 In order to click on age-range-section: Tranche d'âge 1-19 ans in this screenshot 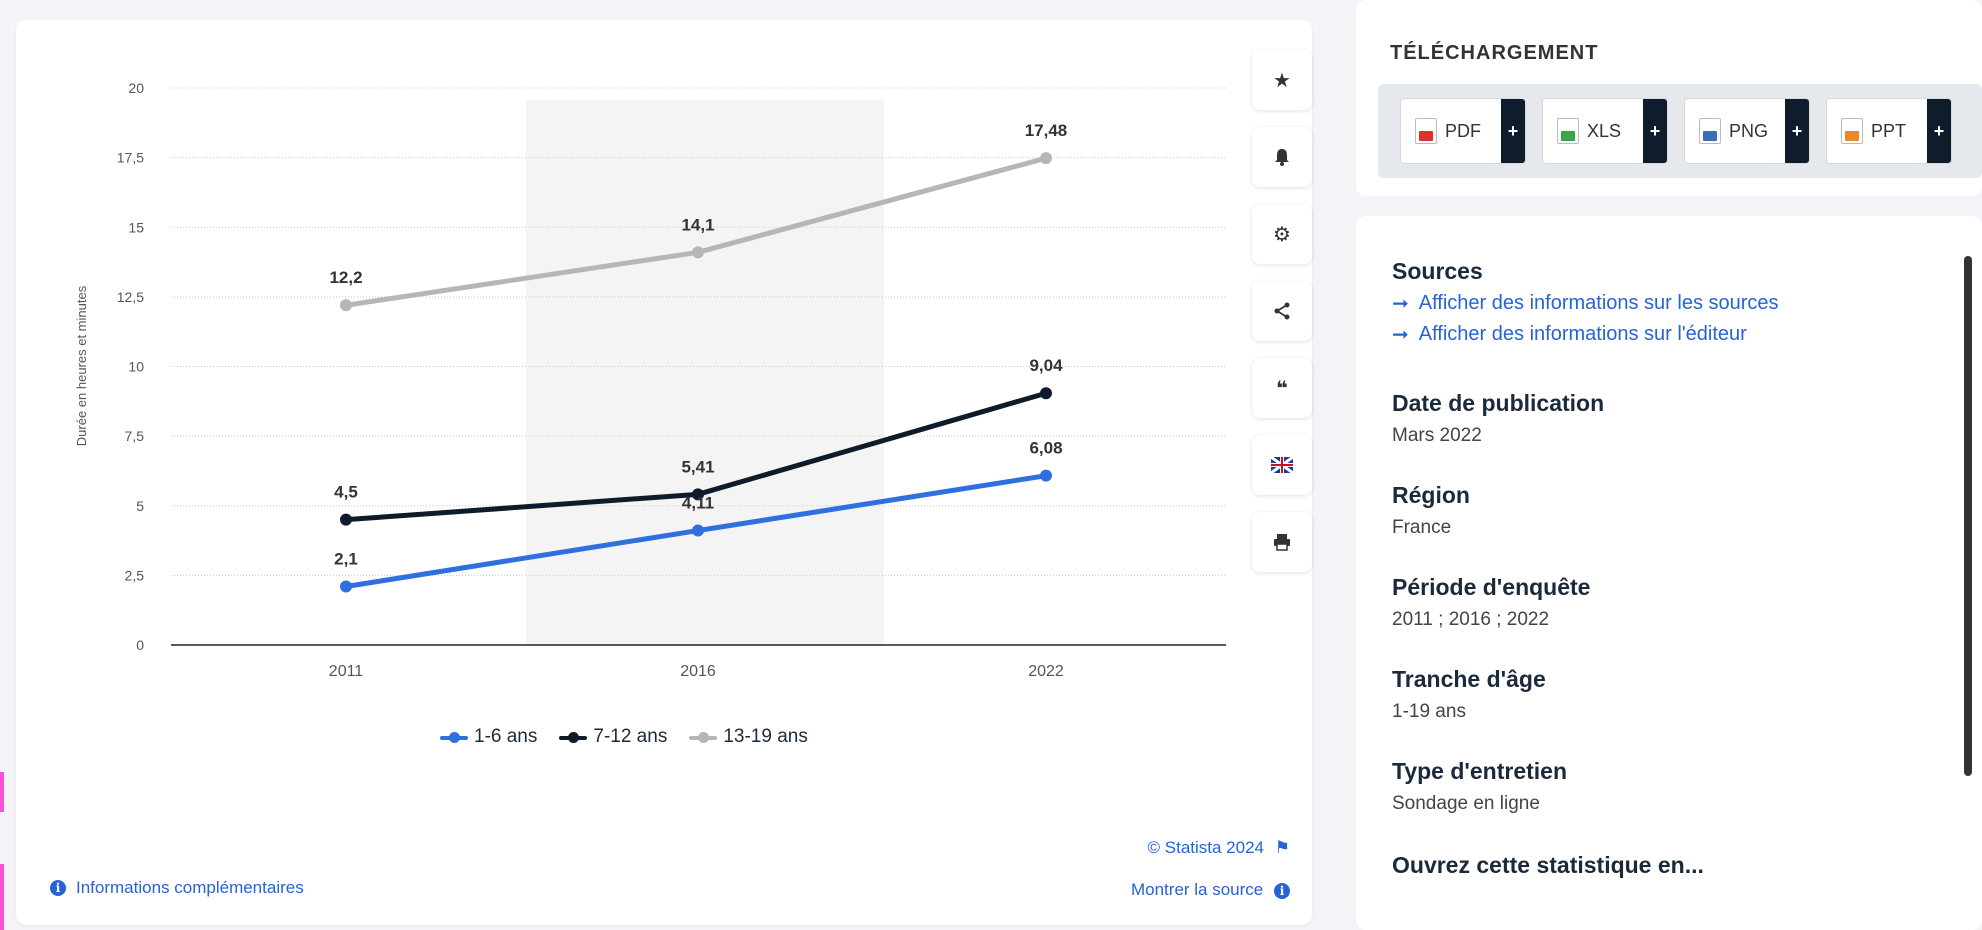, I will do `click(1469, 694)`.